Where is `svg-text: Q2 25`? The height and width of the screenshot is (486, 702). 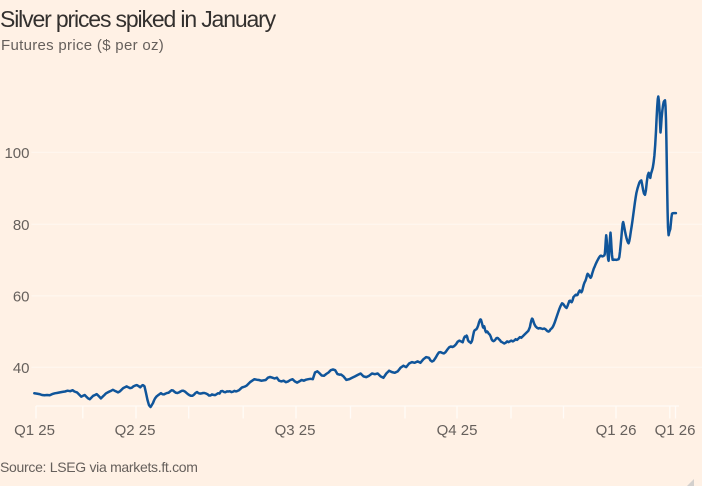 svg-text: Q2 25 is located at coordinates (135, 430).